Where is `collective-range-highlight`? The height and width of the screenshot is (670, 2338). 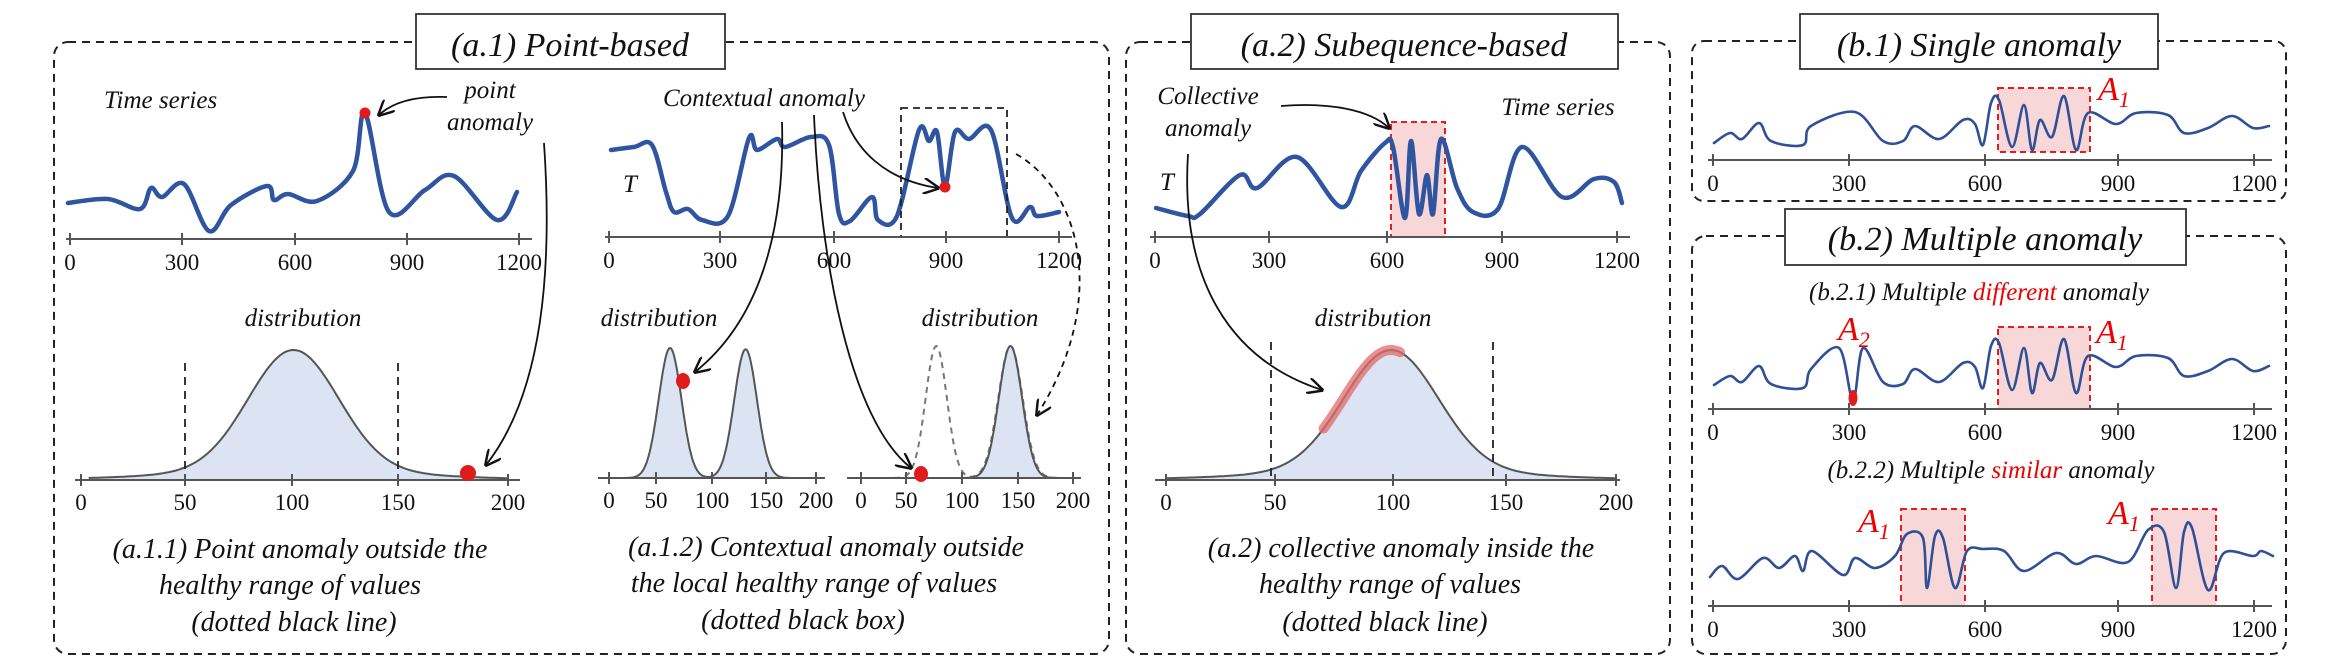
collective-range-highlight is located at coordinates (1361, 389).